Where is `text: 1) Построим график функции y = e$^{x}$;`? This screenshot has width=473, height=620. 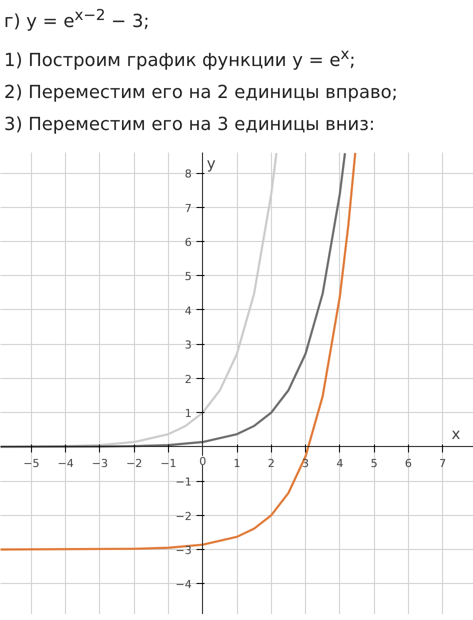 text: 1) Построим график функции y = e$^{x}$; is located at coordinates (180, 58).